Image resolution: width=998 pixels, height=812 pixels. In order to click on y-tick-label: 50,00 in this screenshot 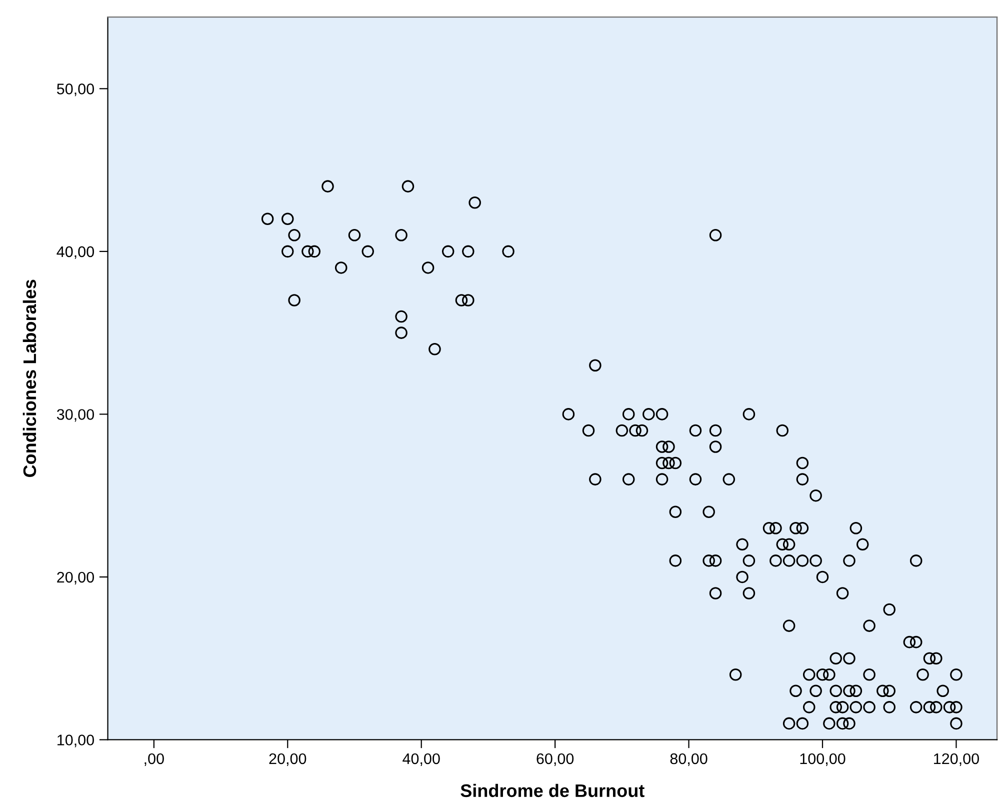, I will do `click(75, 90)`.